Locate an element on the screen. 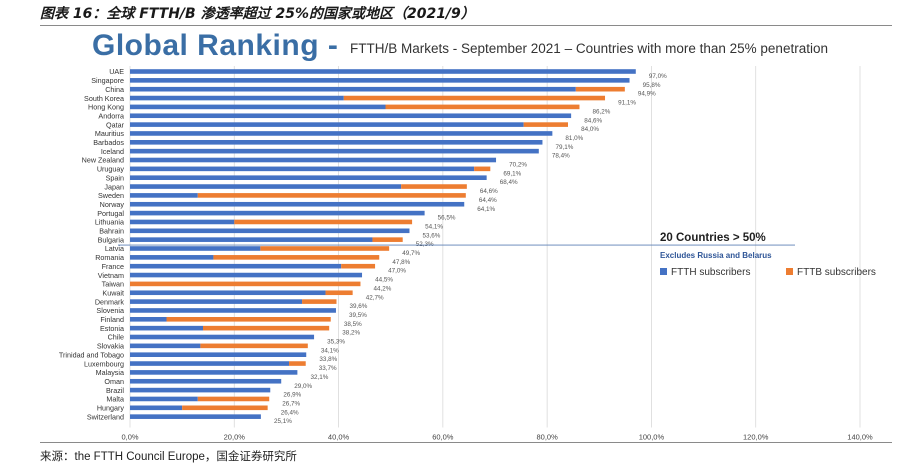  legend-label-fttb: FTTB subscribers is located at coordinates (836, 272).